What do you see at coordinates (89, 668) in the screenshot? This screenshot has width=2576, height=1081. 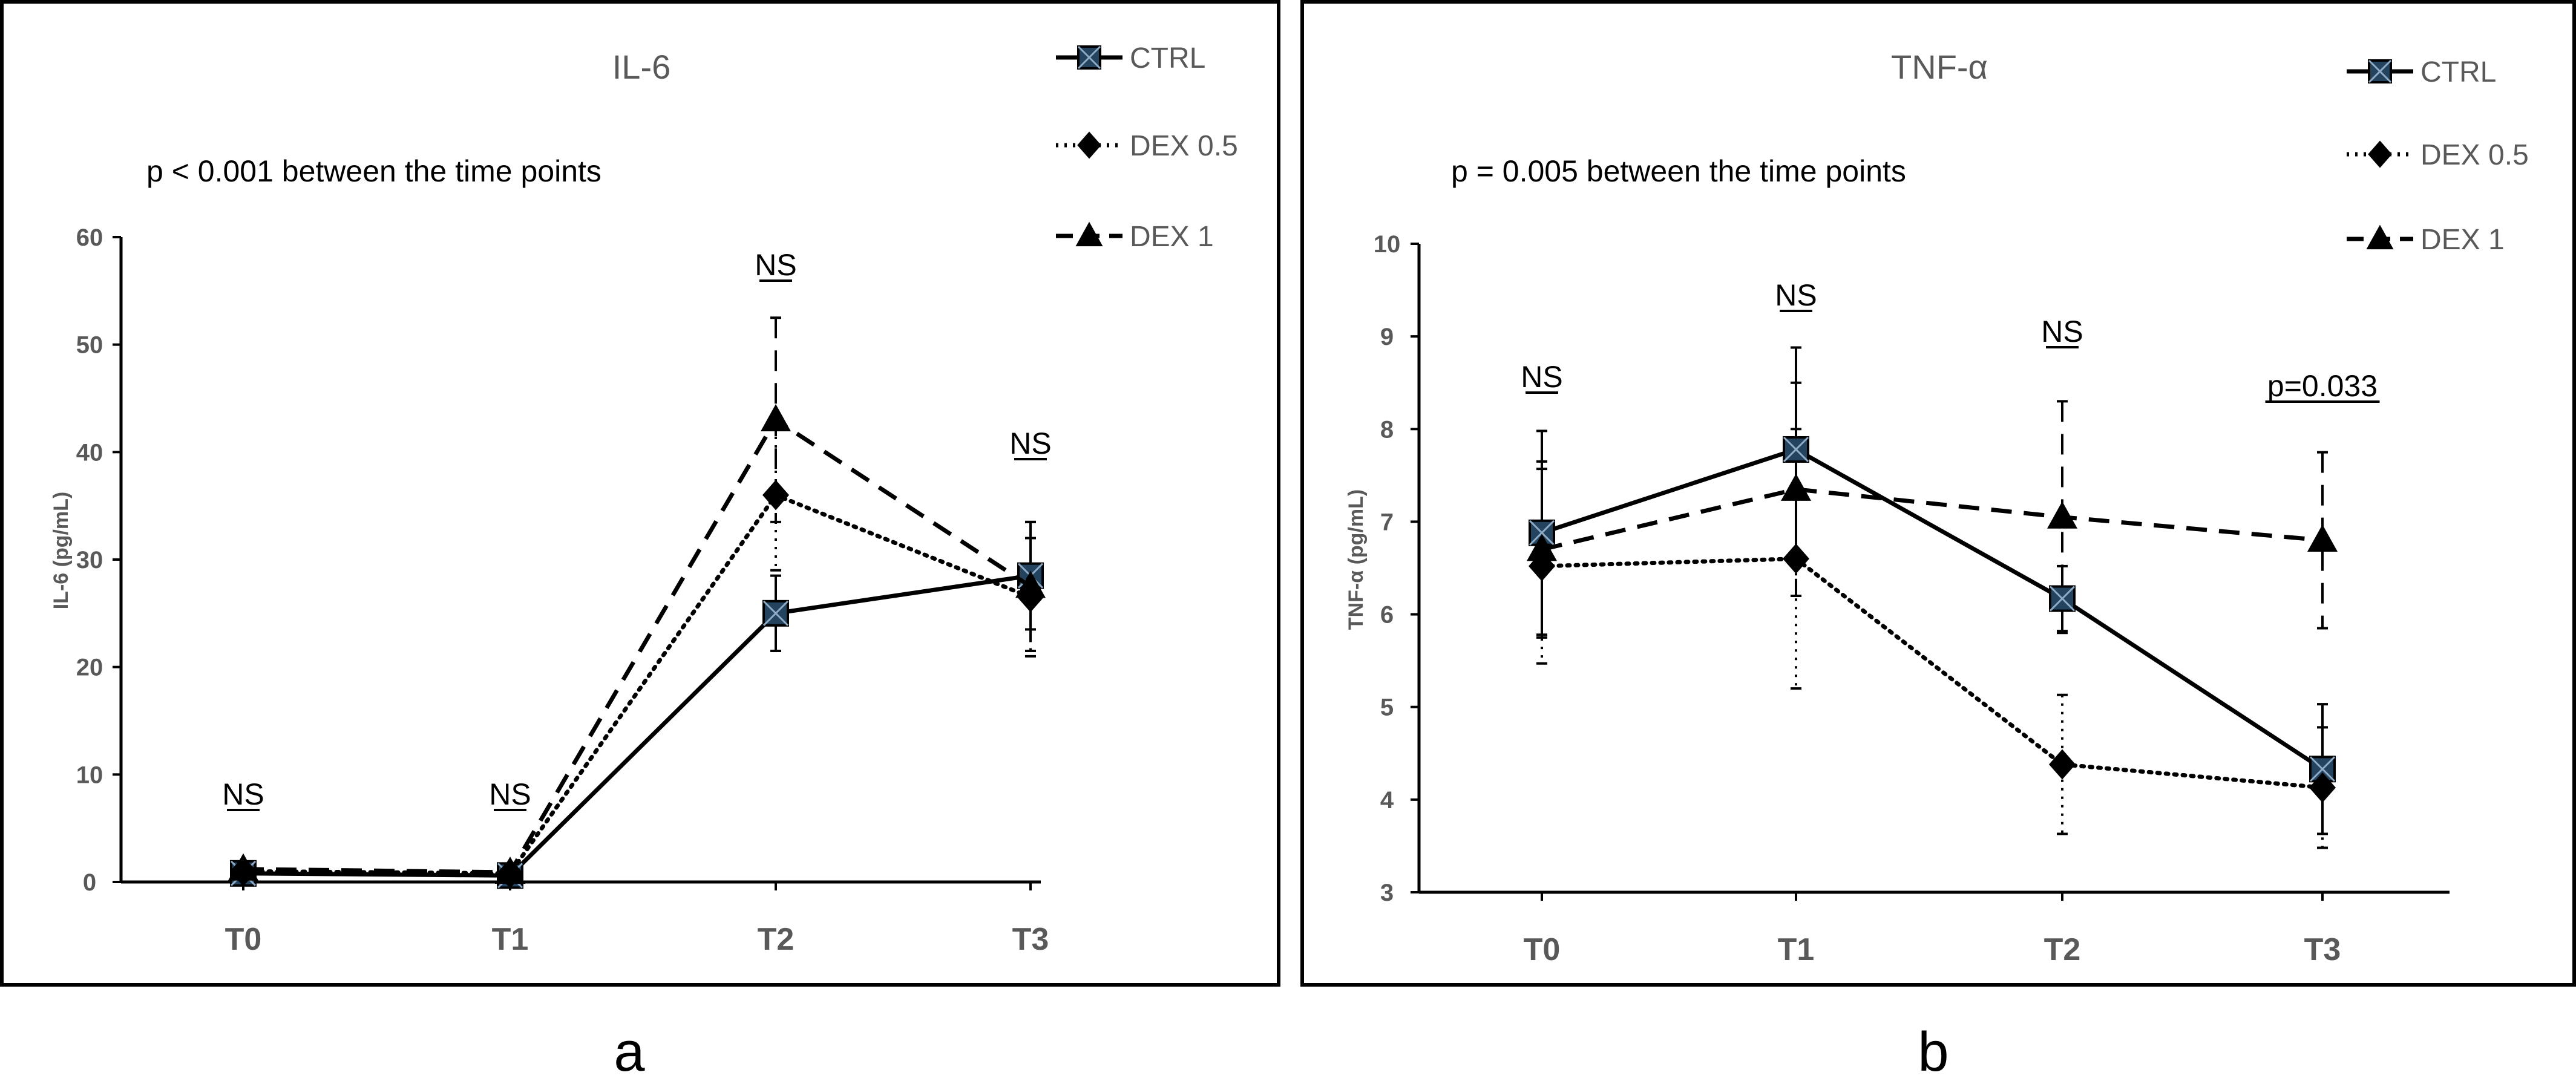 I see `panel-a-y-tick-label: 20` at bounding box center [89, 668].